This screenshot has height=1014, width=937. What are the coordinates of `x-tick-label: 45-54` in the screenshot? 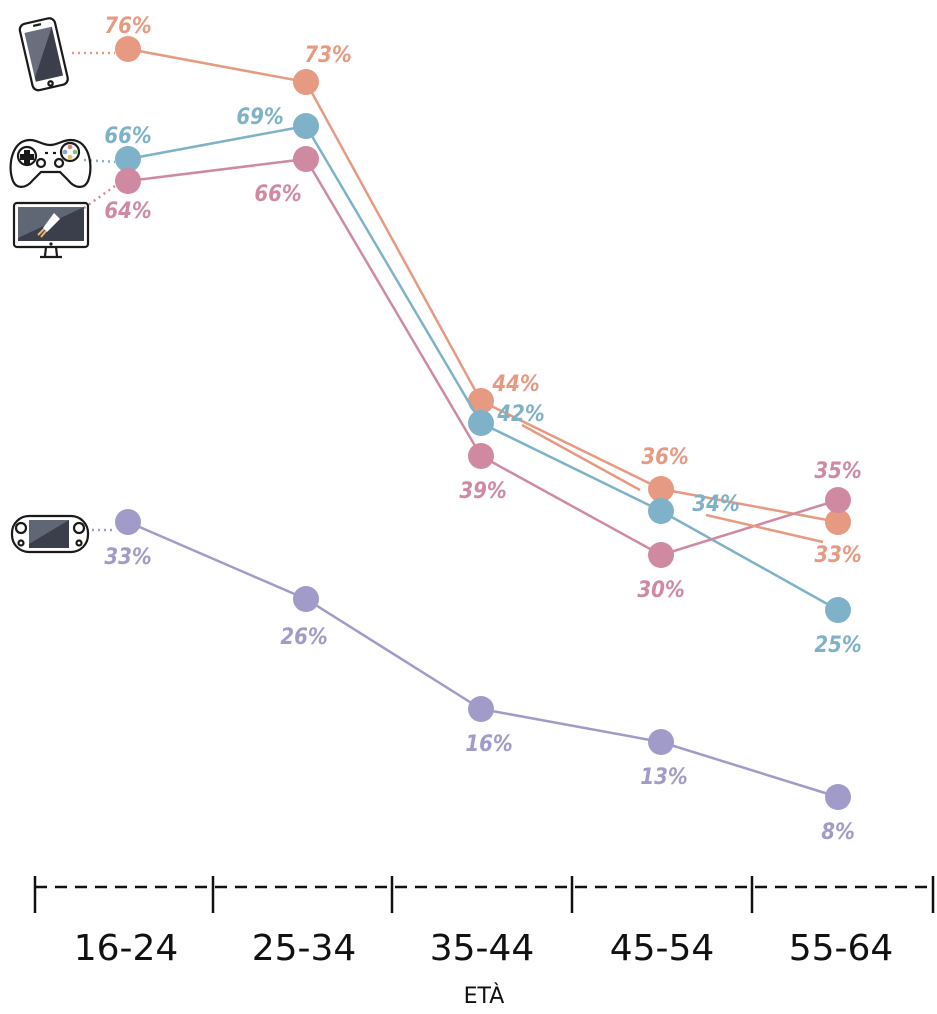 It's located at (662, 948).